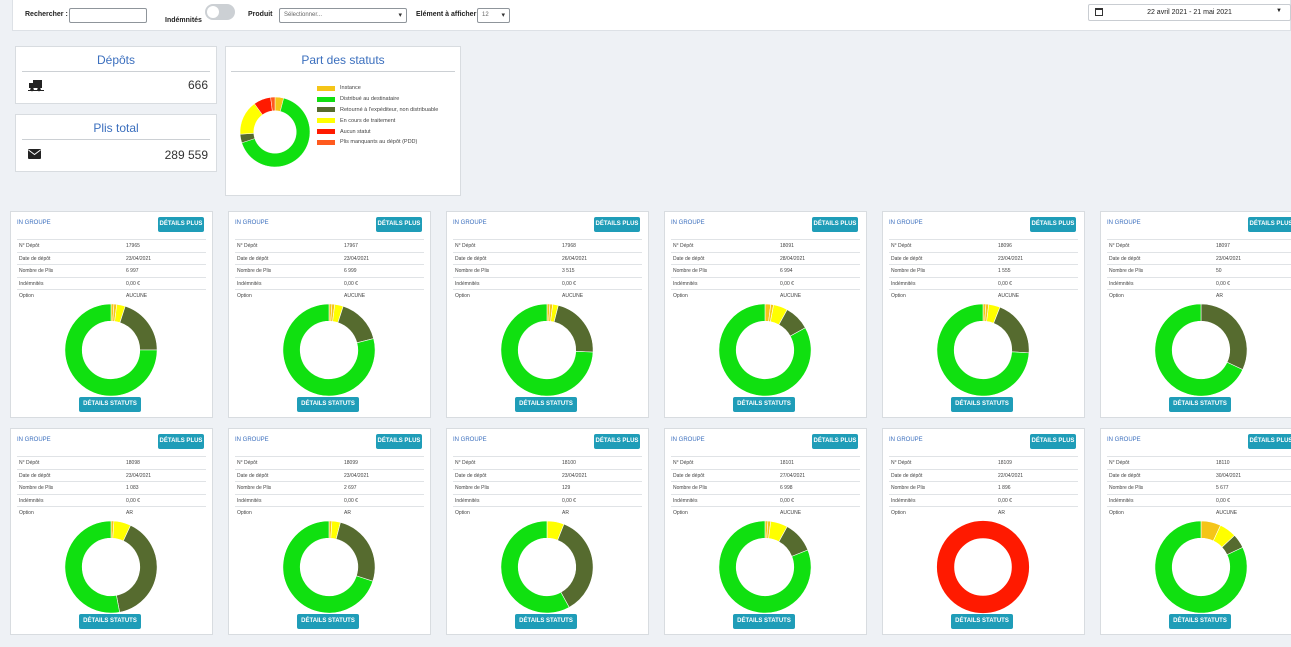  I want to click on row-key: Option, so click(898, 513).